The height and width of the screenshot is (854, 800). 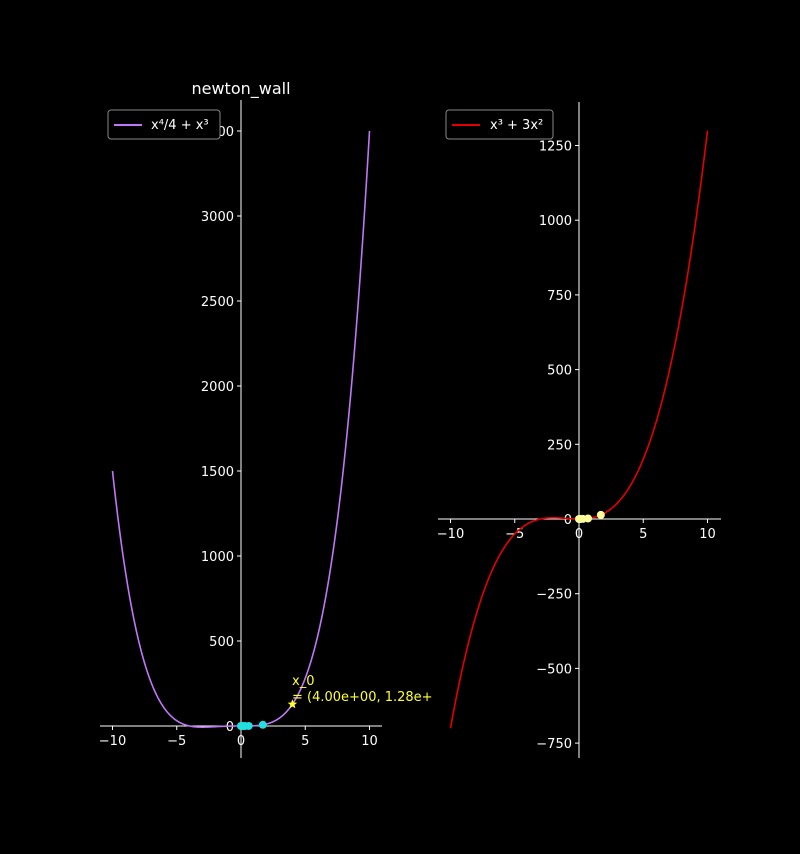 What do you see at coordinates (180, 125) in the screenshot?
I see `legend-label: x⁴/4 + x³` at bounding box center [180, 125].